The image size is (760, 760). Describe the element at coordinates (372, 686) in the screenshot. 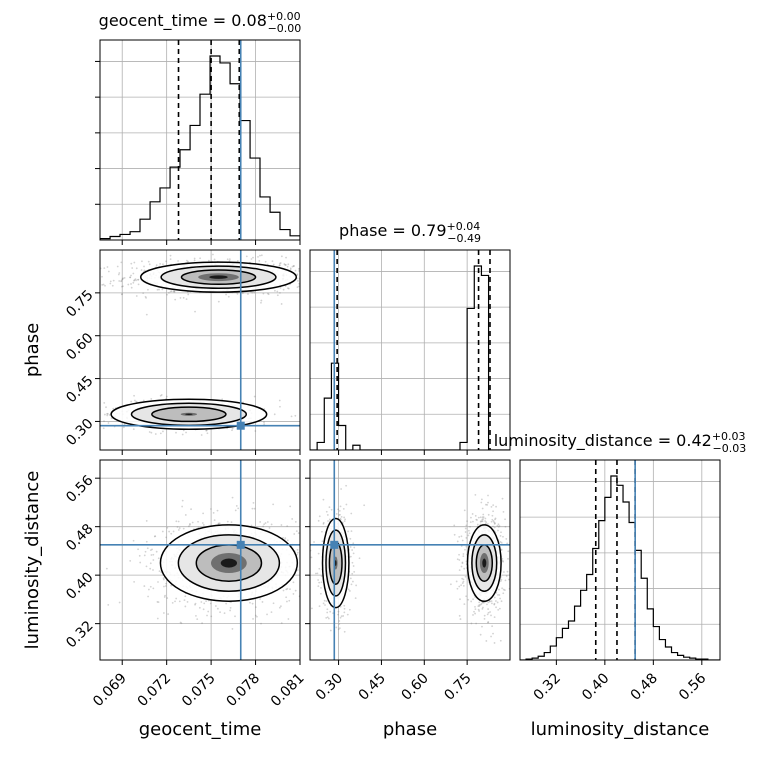

I see `x-tick-label: 0.45` at that location.